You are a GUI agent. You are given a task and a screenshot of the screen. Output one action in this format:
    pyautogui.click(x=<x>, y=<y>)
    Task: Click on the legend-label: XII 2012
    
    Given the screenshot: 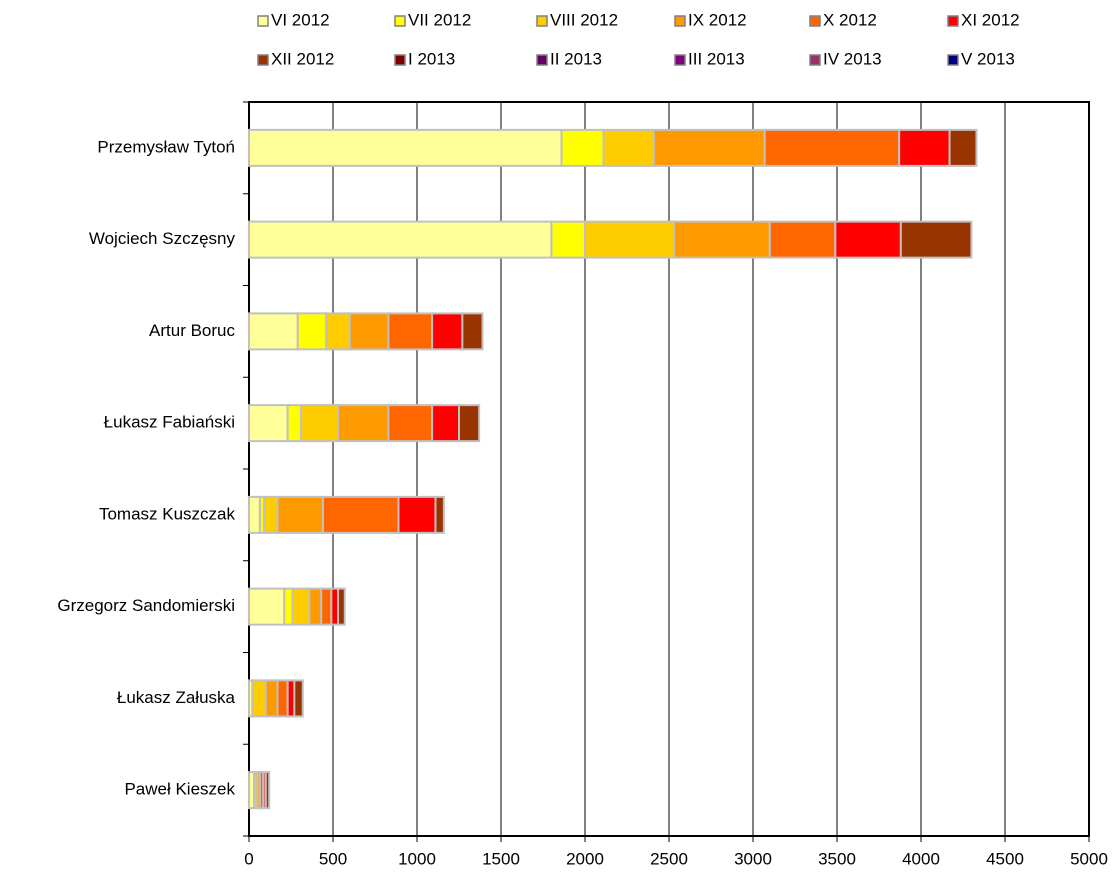 What is the action you would take?
    pyautogui.click(x=302, y=58)
    